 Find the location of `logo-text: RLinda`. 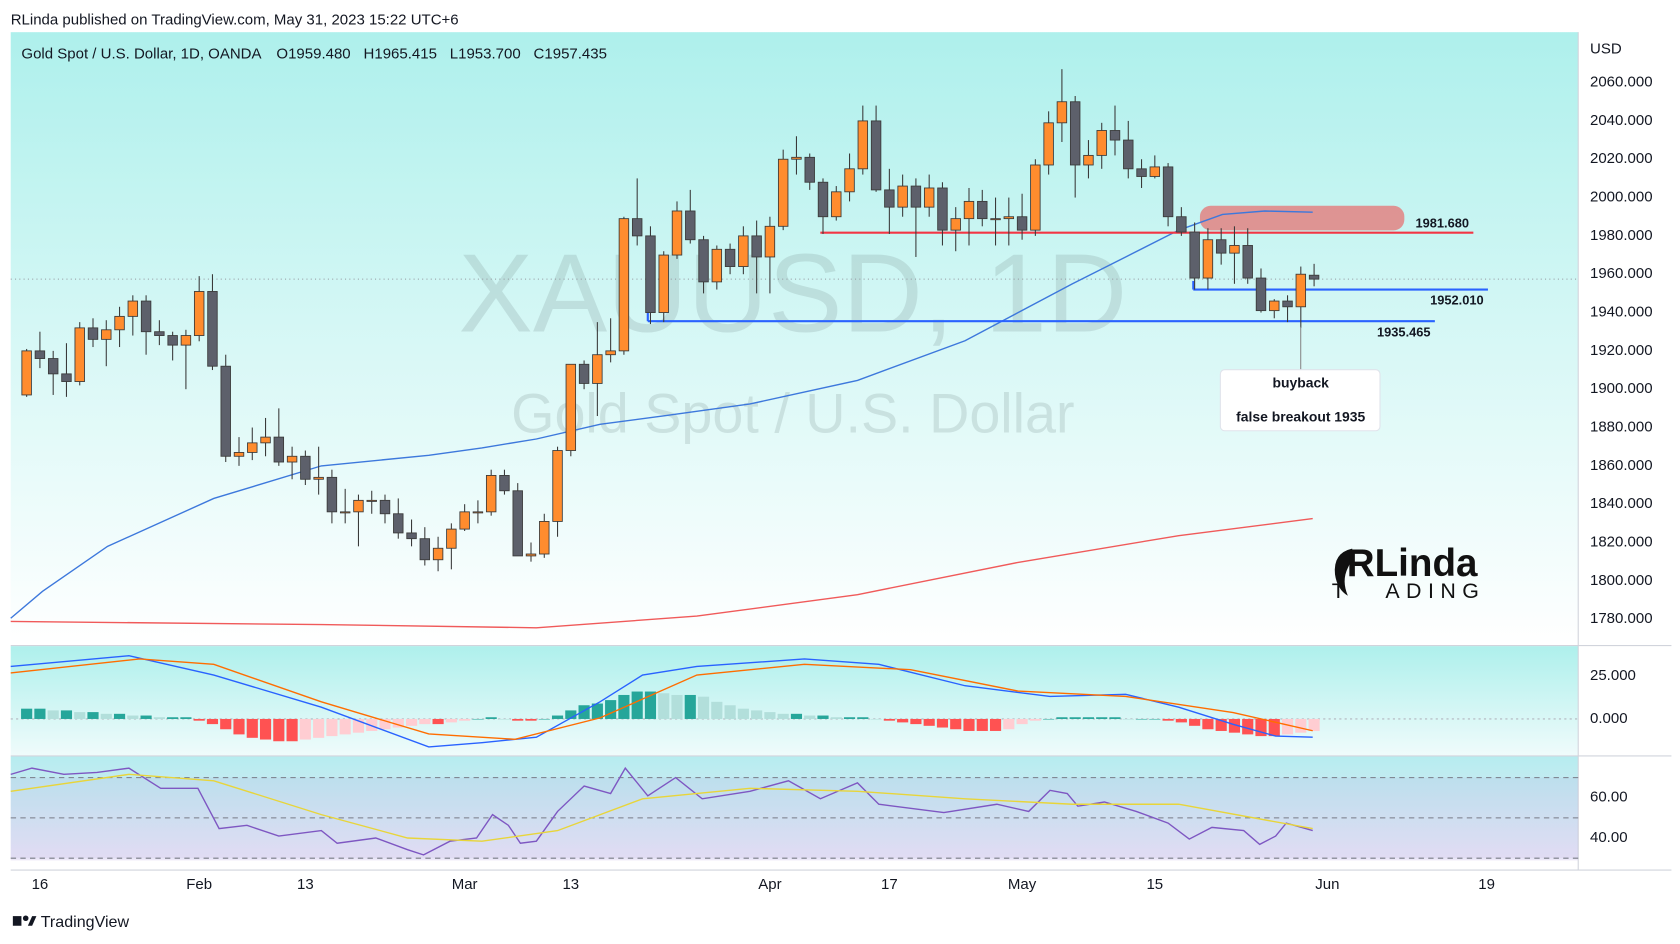

logo-text: RLinda is located at coordinates (1412, 563).